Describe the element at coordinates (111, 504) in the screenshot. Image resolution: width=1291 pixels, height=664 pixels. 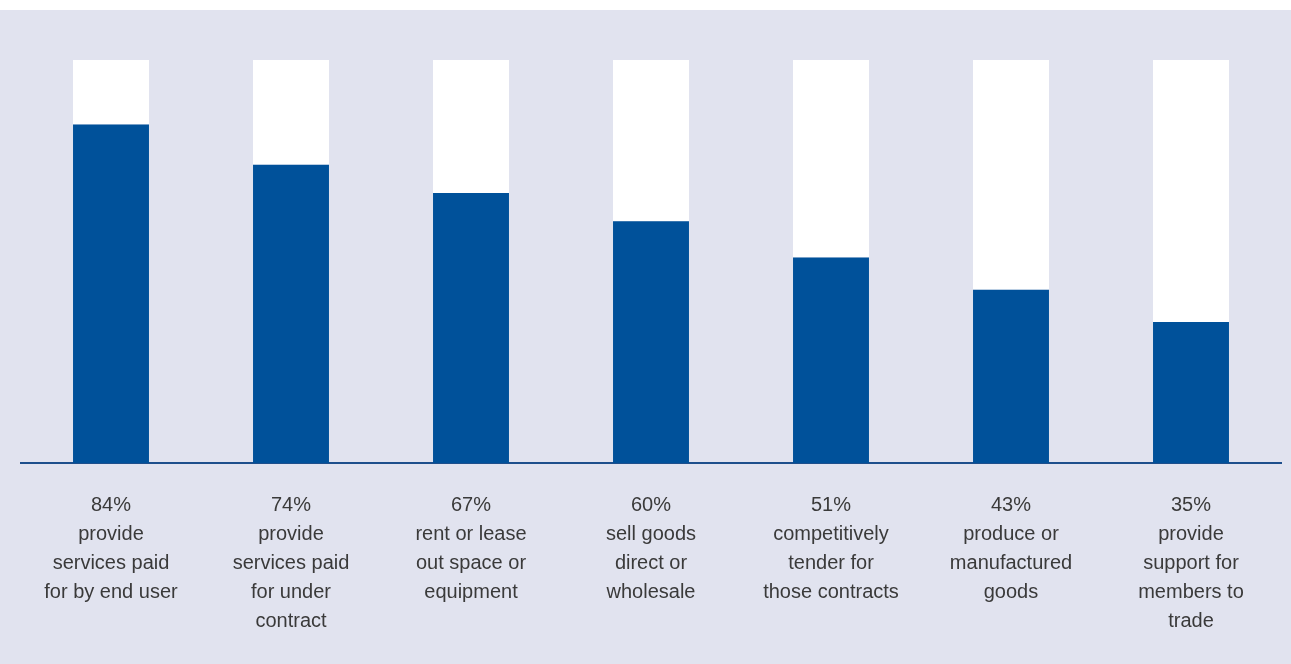
I see `data-label: 84%` at that location.